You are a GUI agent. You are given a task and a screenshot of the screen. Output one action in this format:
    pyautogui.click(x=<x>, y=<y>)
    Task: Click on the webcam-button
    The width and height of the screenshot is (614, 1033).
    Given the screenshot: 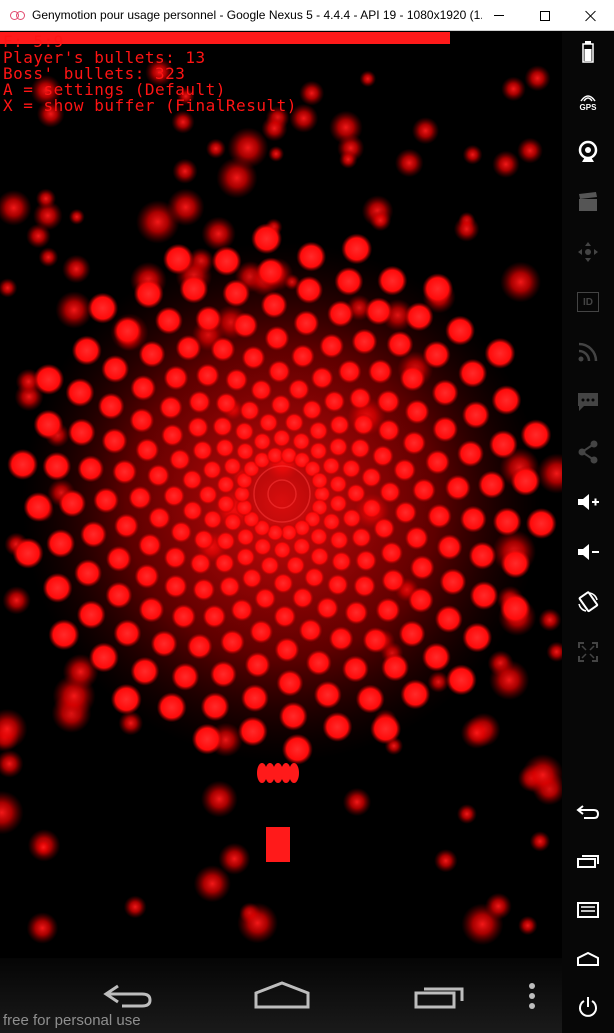 What is the action you would take?
    pyautogui.click(x=588, y=152)
    